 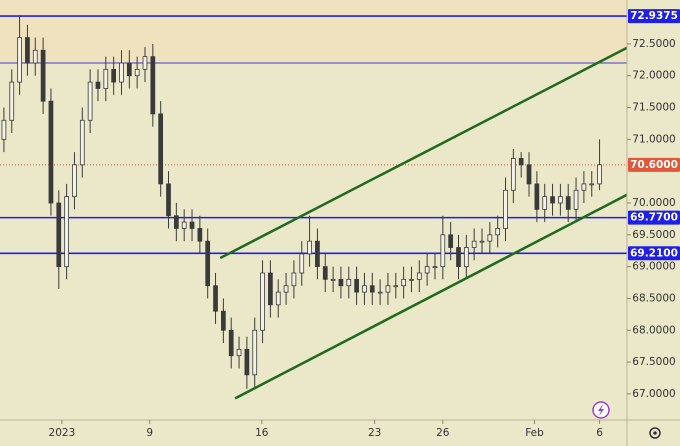 I want to click on gear, so click(x=655, y=433).